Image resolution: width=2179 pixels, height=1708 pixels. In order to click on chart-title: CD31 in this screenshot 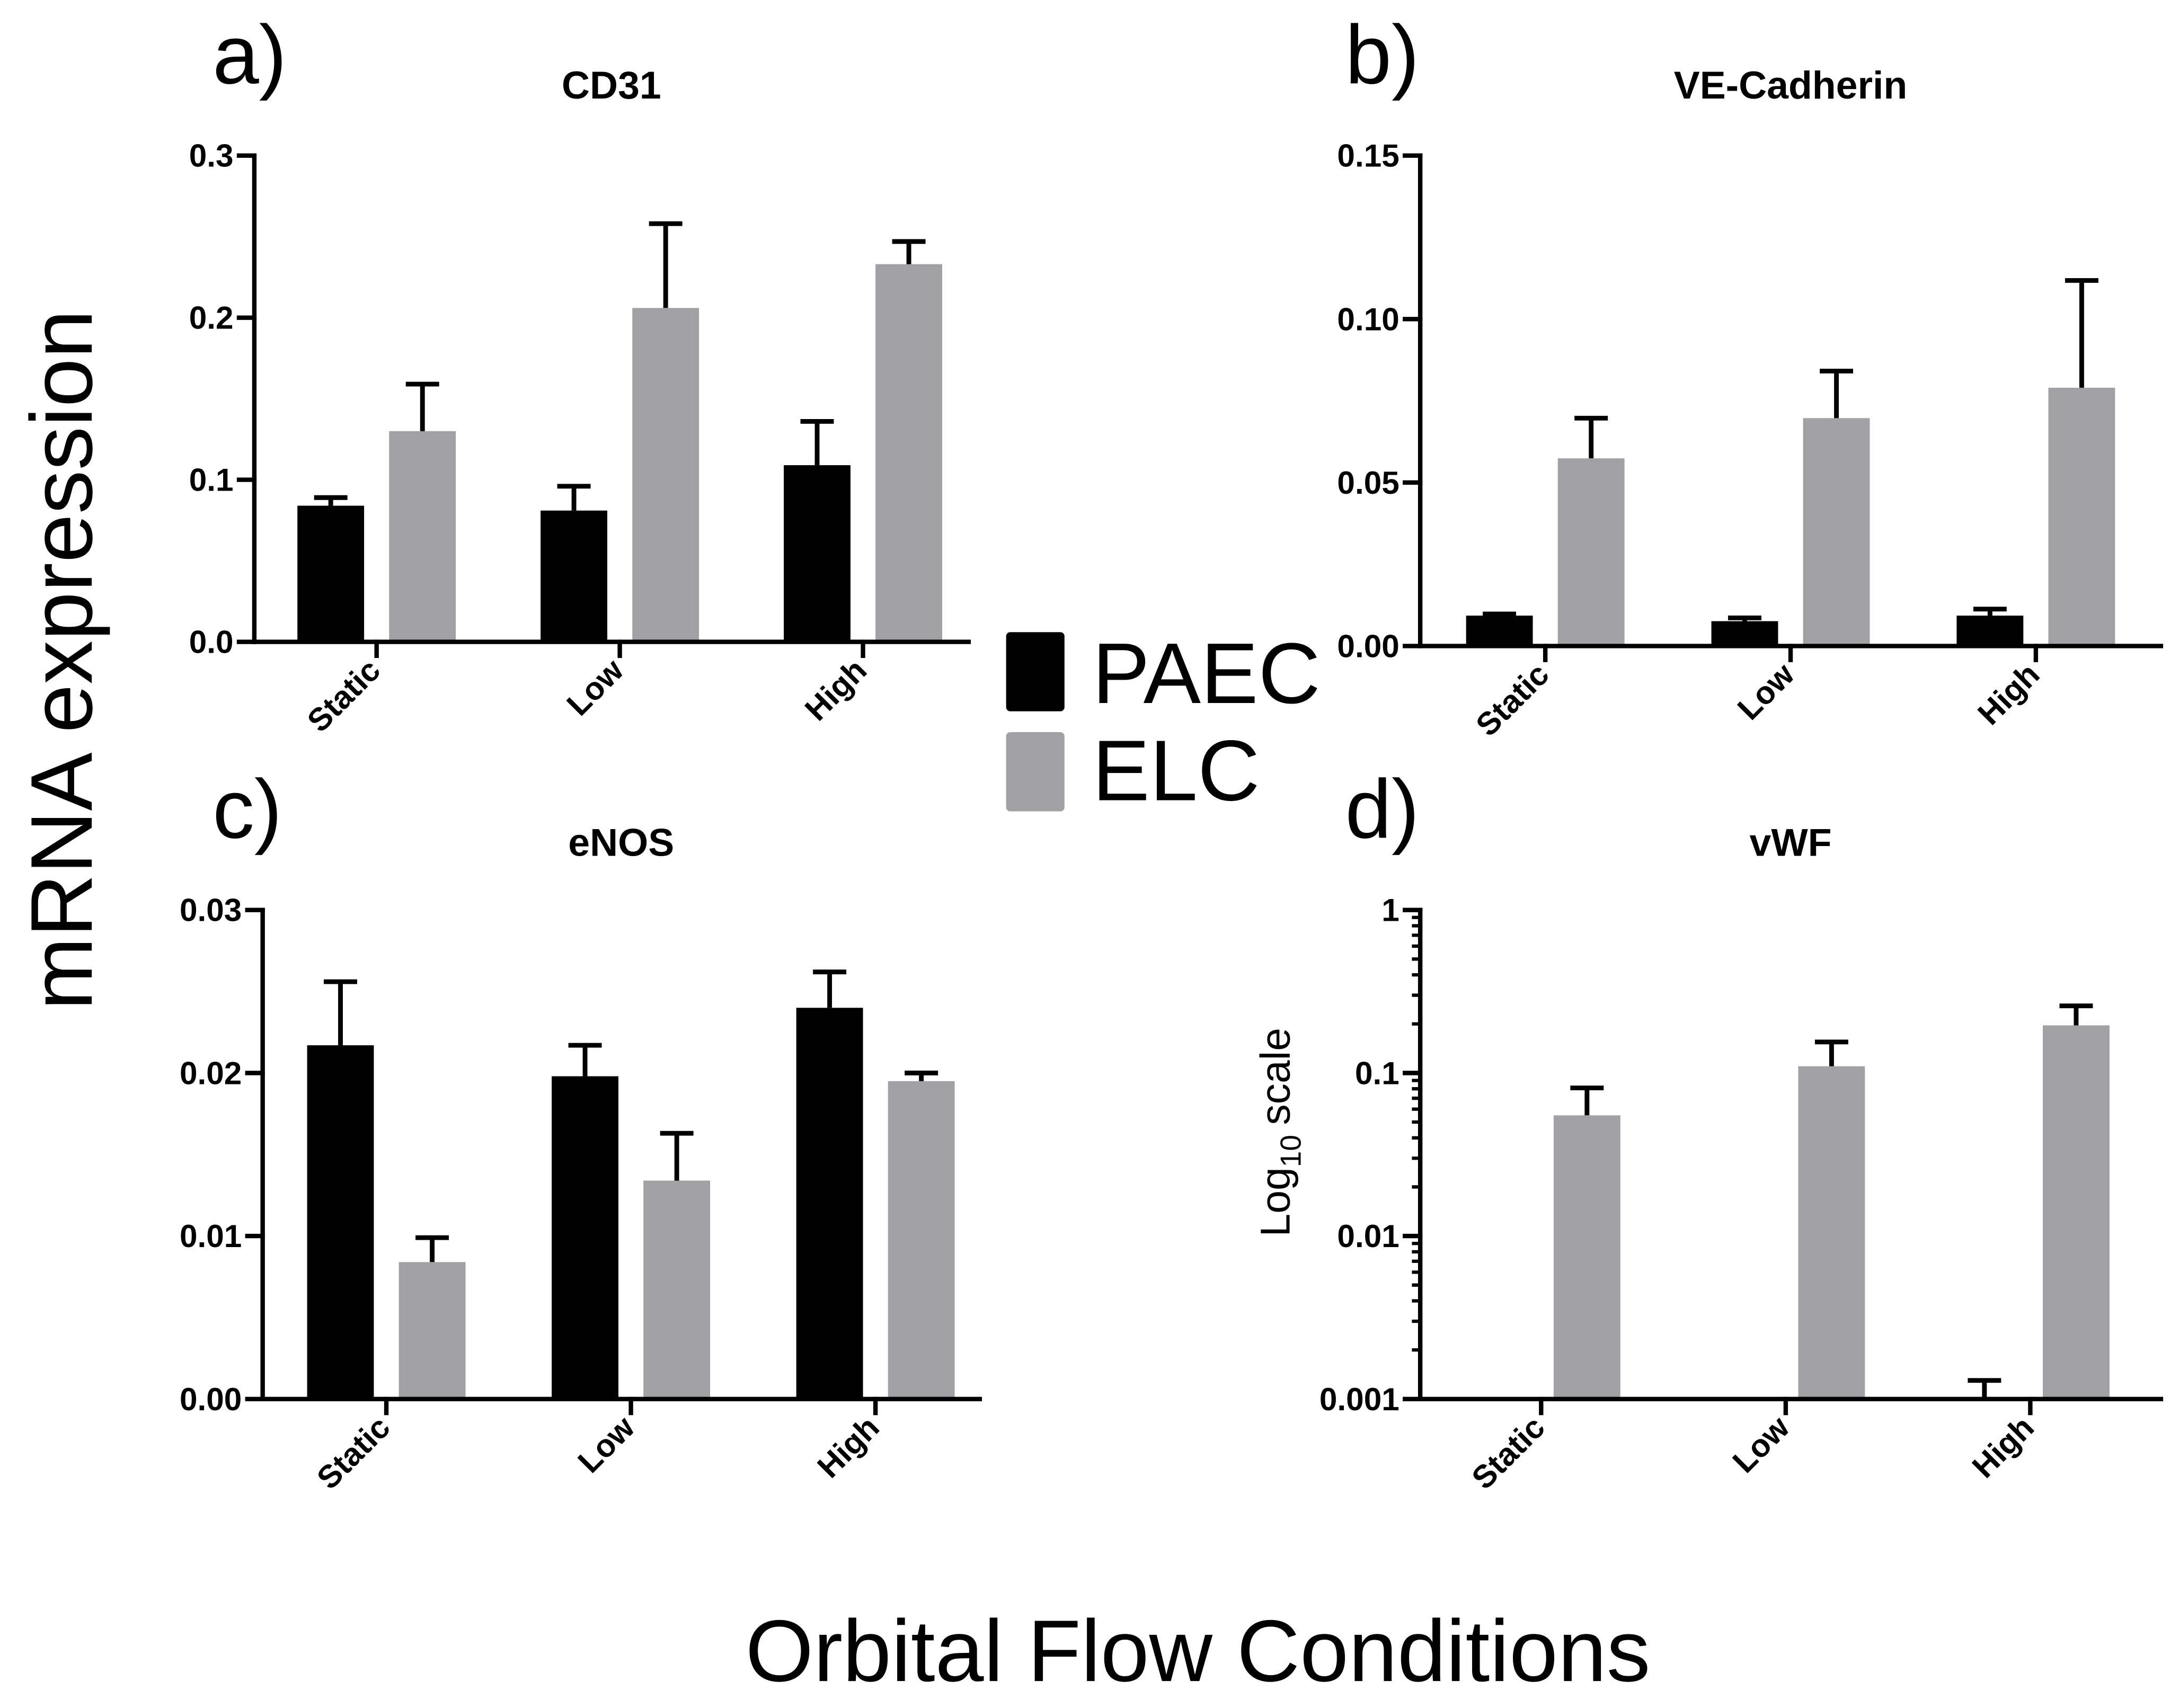, I will do `click(611, 85)`.